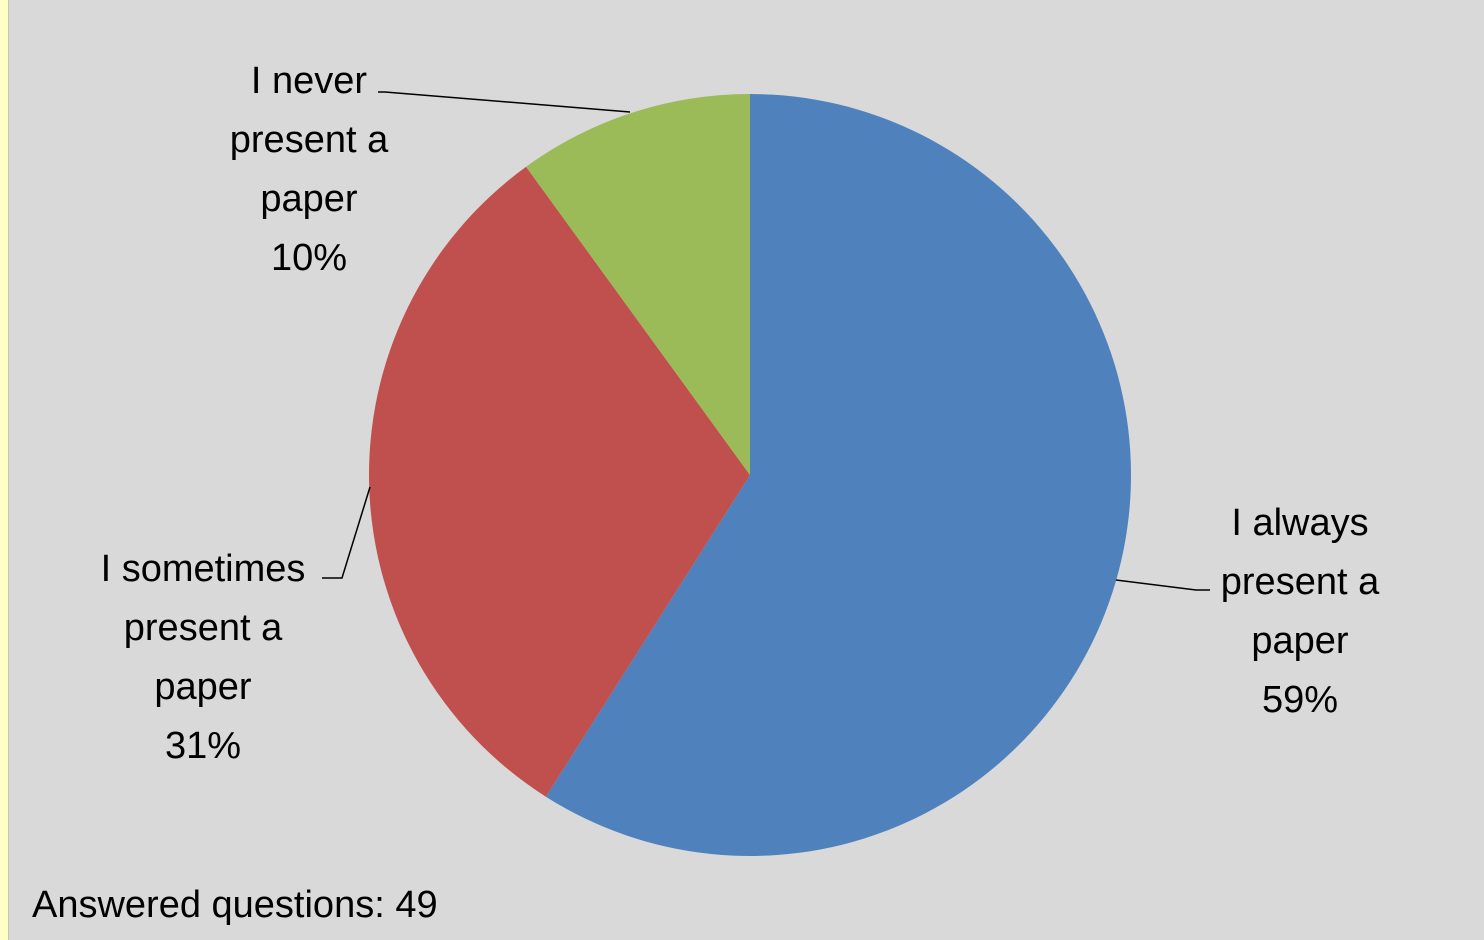 The image size is (1484, 940). What do you see at coordinates (235, 905) in the screenshot?
I see `answered-questions-note: Answered questions: 49` at bounding box center [235, 905].